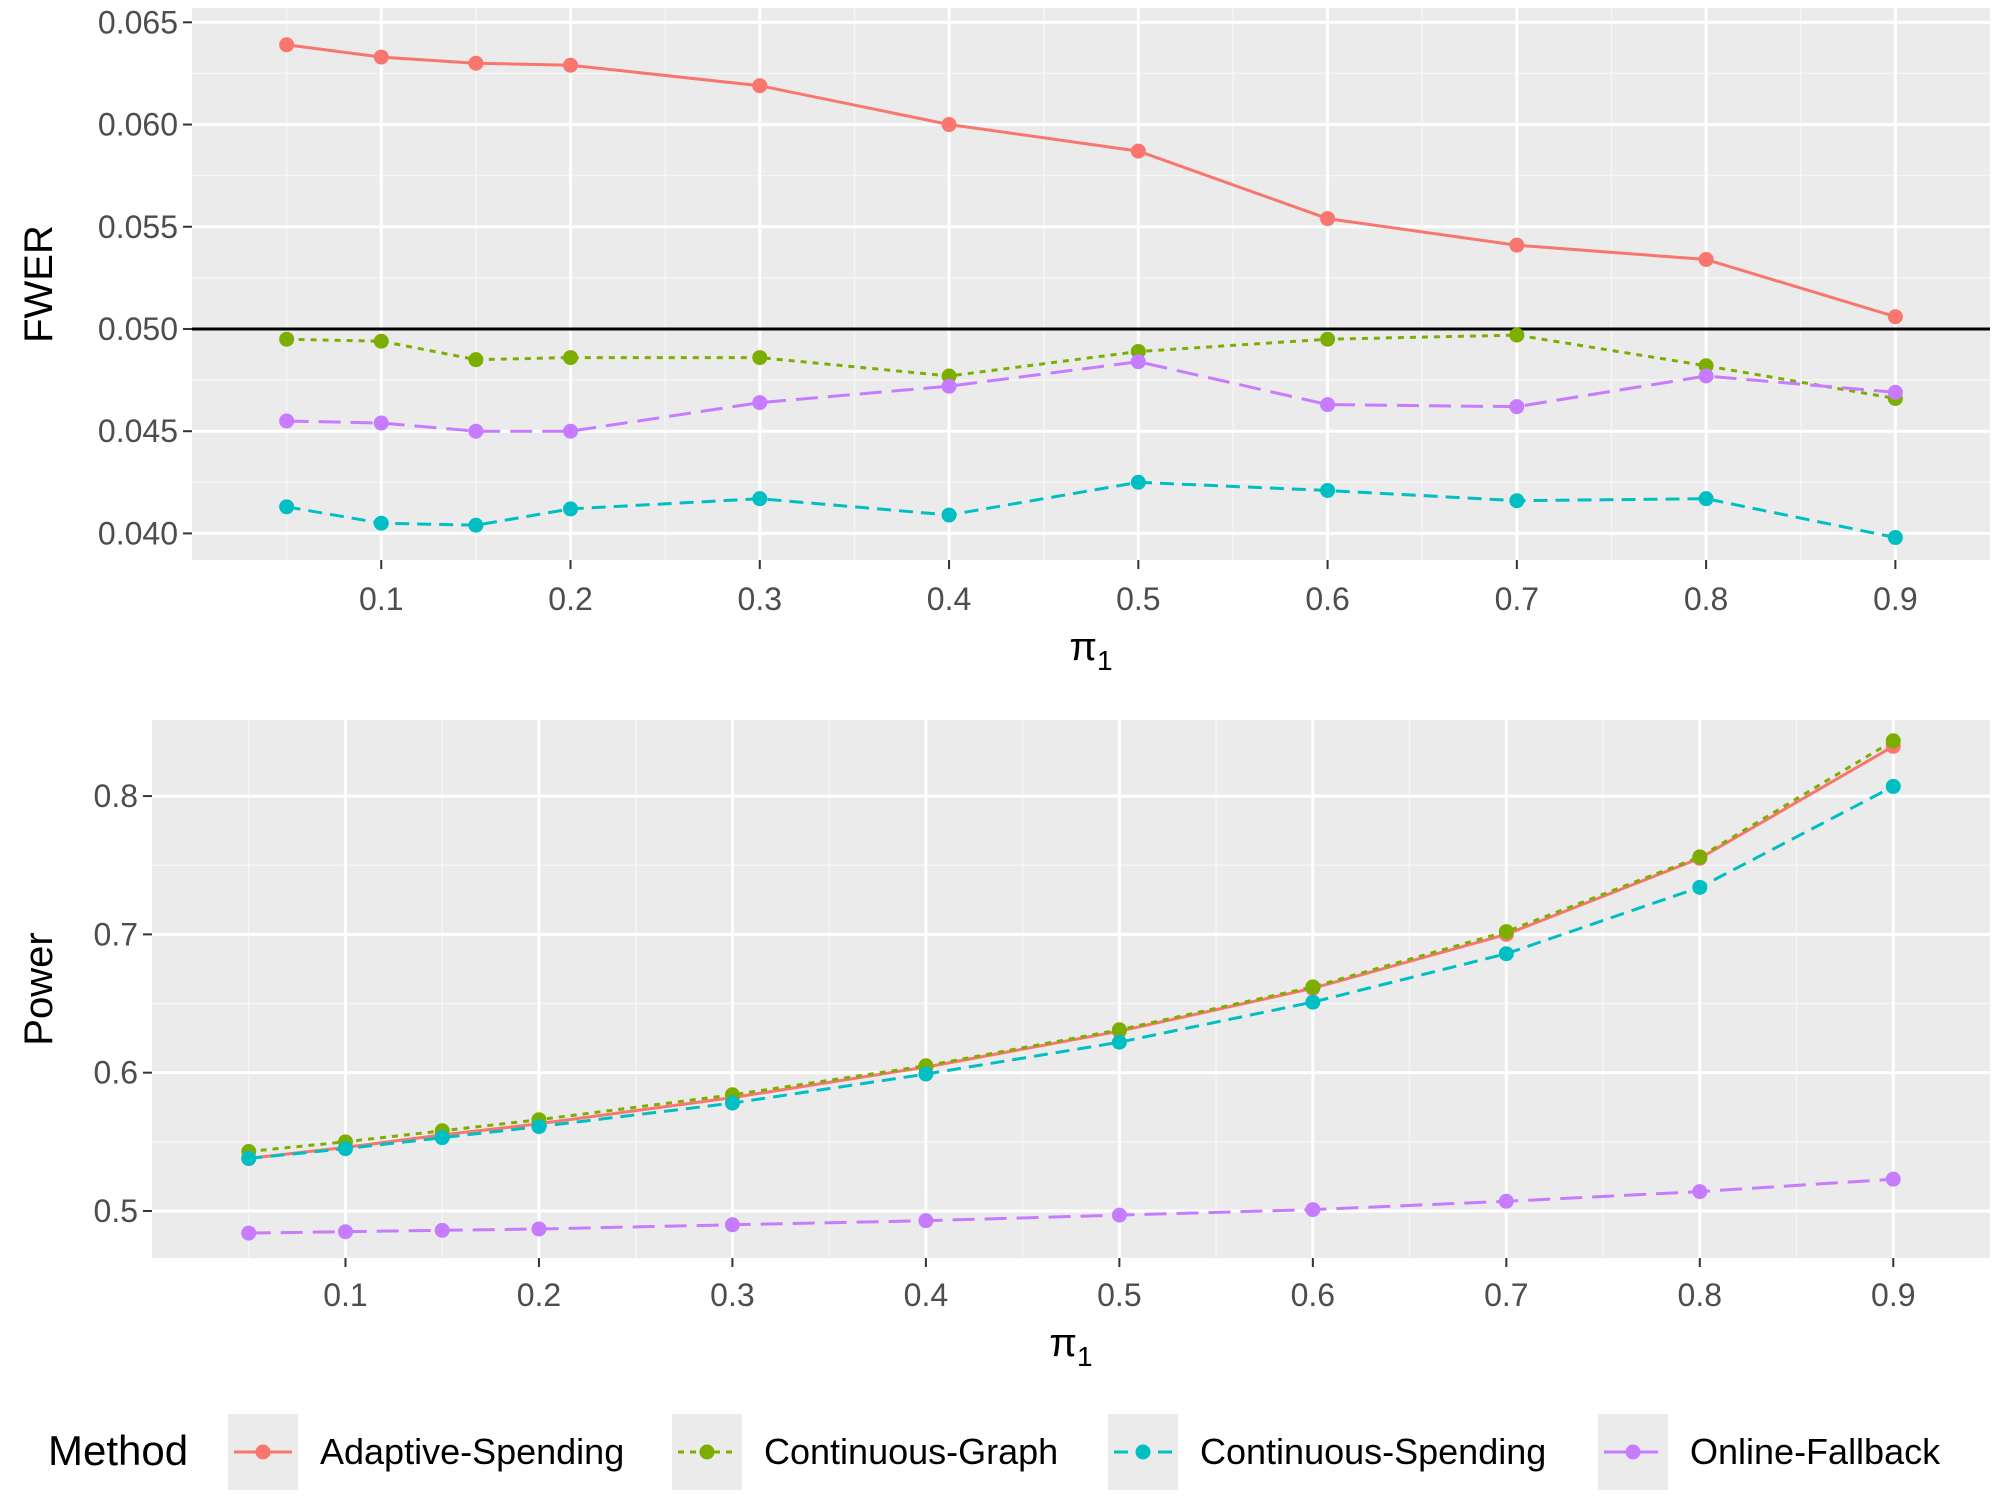  I want to click on x-axis-title: π1, so click(1090, 650).